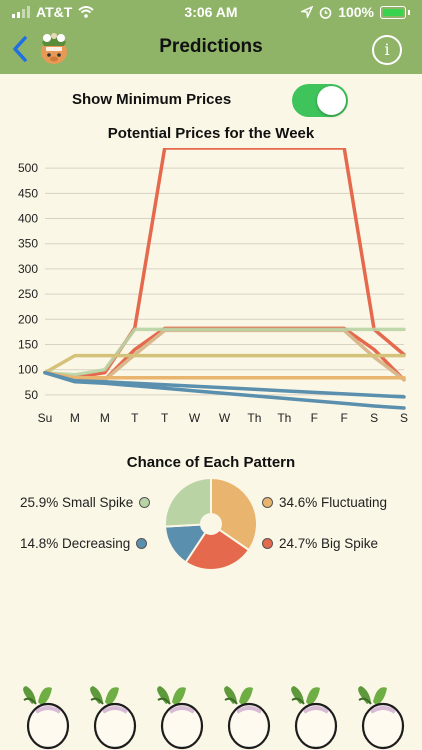 The width and height of the screenshot is (422, 750). Describe the element at coordinates (77, 502) in the screenshot. I see `legend-small-spike-label: 25.9% Small Spike` at that location.